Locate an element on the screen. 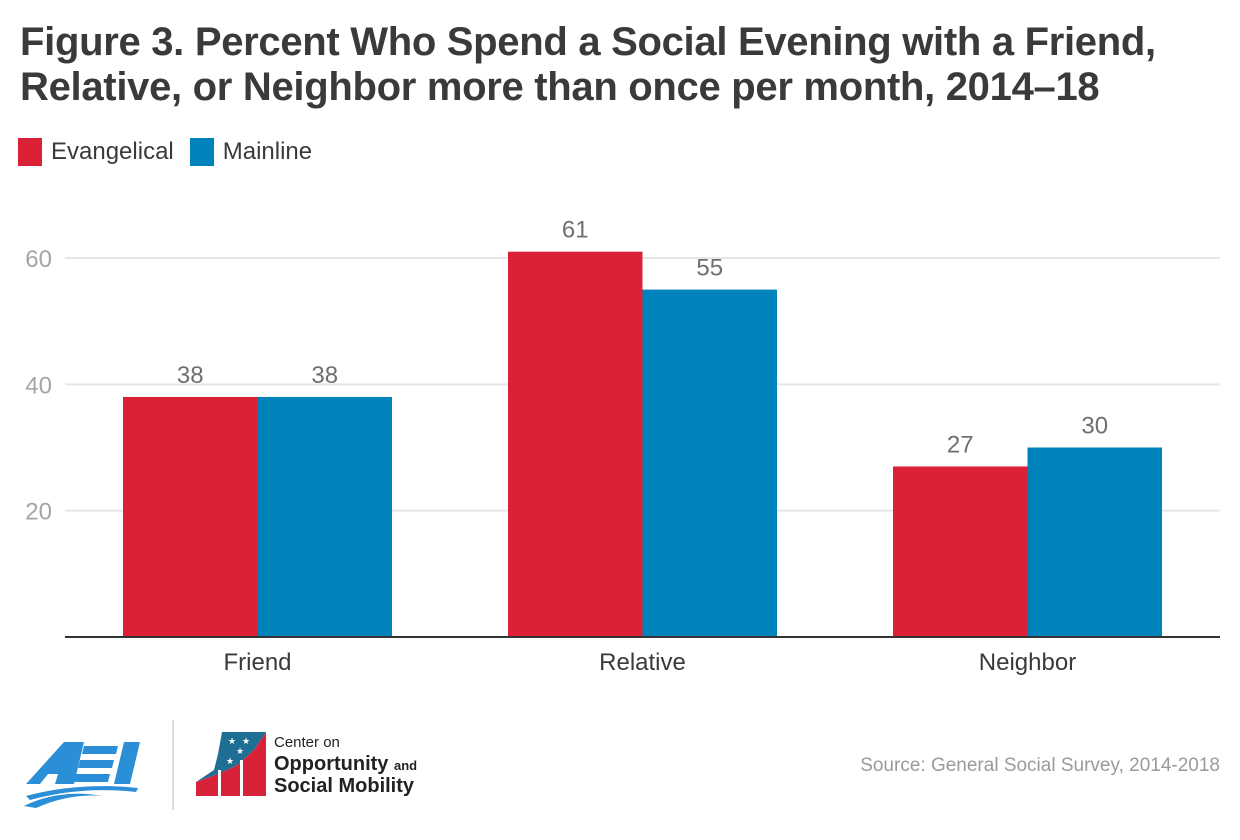 Image resolution: width=1240 pixels, height=840 pixels. data-label-evangelical-relative: 61 is located at coordinates (575, 230).